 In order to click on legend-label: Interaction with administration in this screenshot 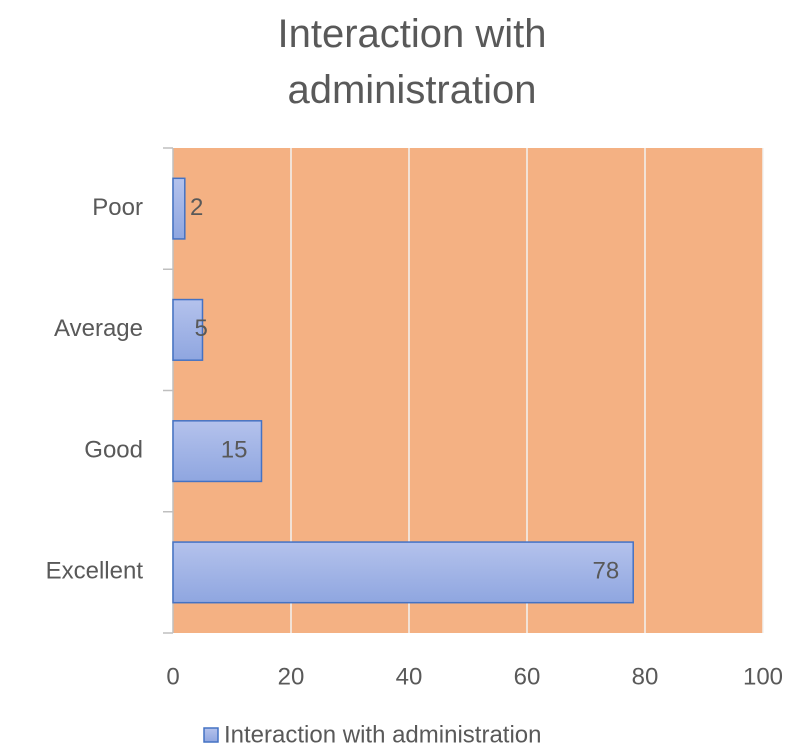, I will do `click(382, 734)`.